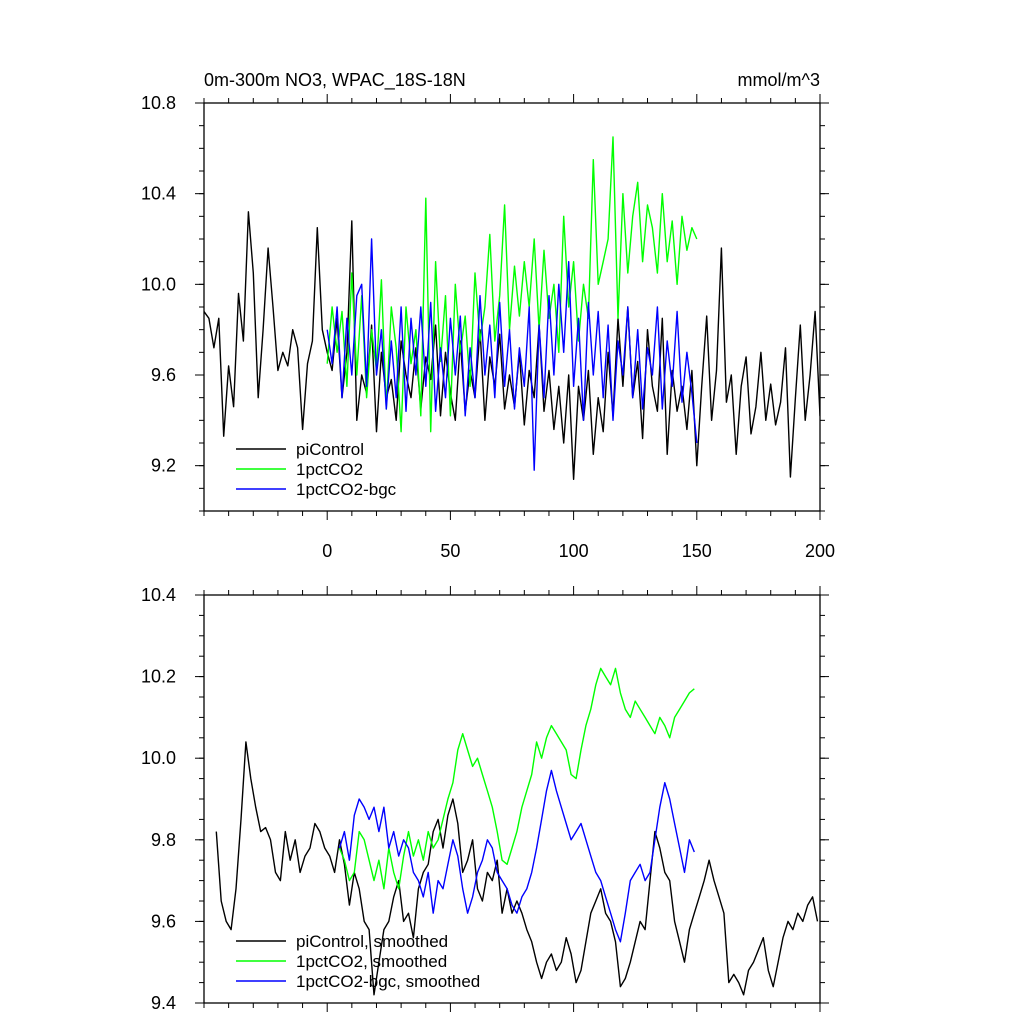 Image resolution: width=1024 pixels, height=1024 pixels. What do you see at coordinates (371, 961) in the screenshot?
I see `legend-label: 1pctCO2, smoothed` at bounding box center [371, 961].